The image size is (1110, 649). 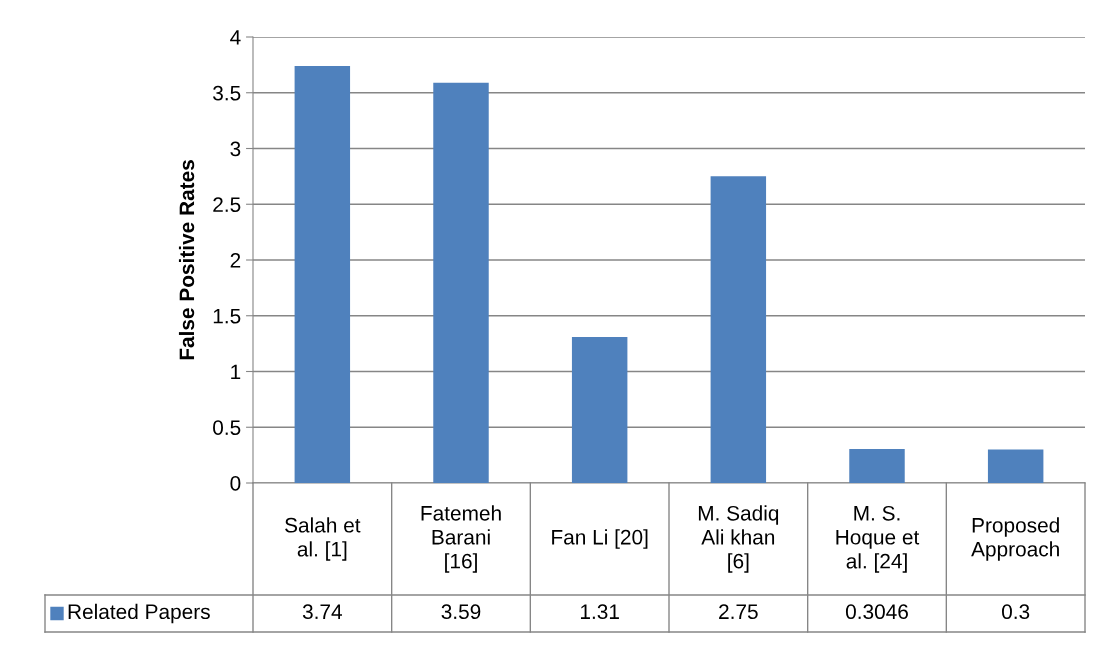 I want to click on text: 3.59, so click(x=461, y=612).